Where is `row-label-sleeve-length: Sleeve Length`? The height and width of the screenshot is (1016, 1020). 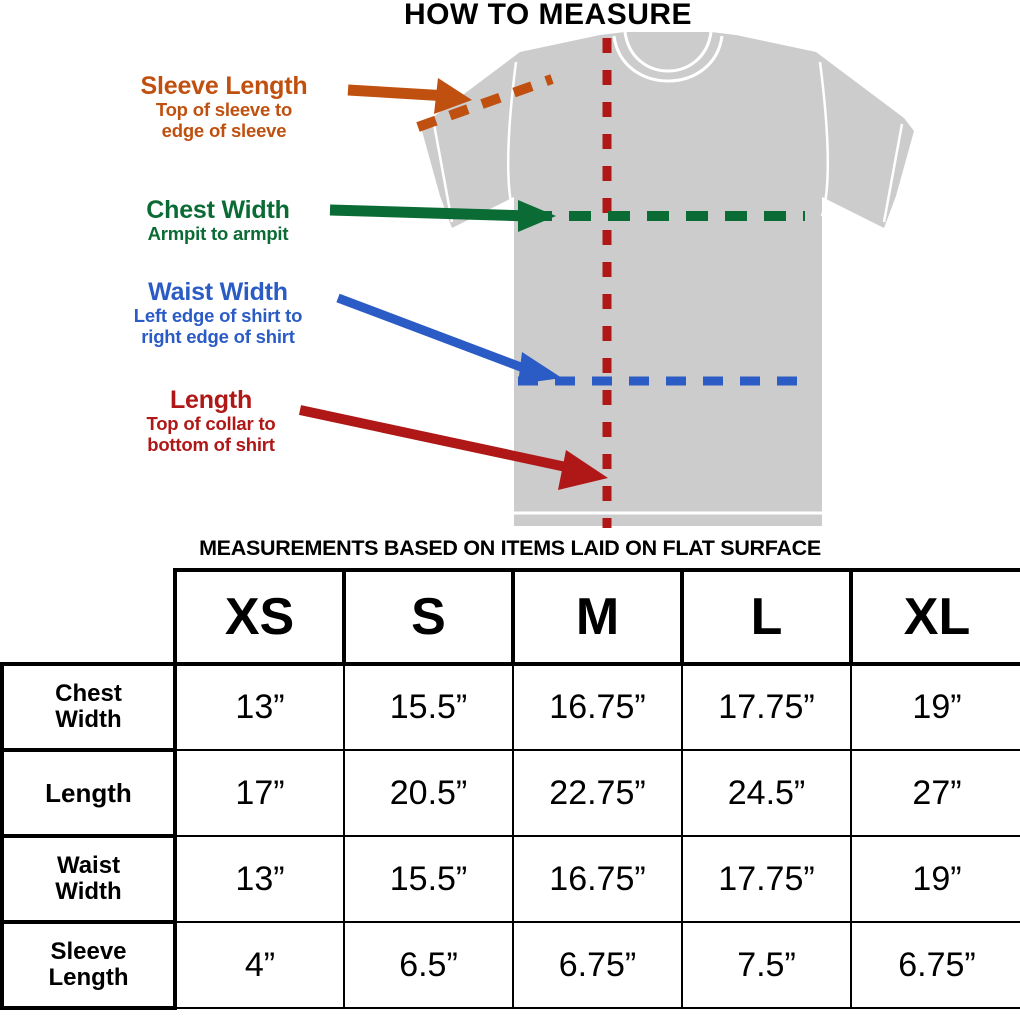
row-label-sleeve-length: Sleeve Length is located at coordinates (88, 965).